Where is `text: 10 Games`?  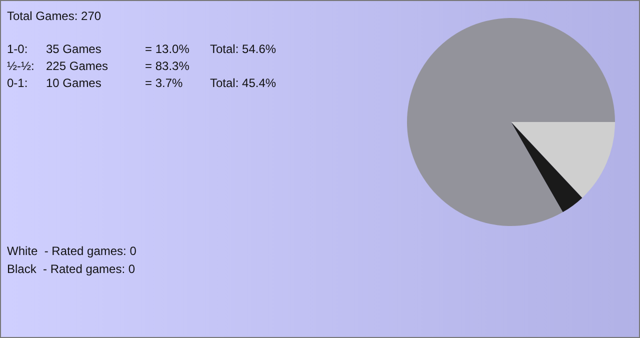 text: 10 Games is located at coordinates (74, 83).